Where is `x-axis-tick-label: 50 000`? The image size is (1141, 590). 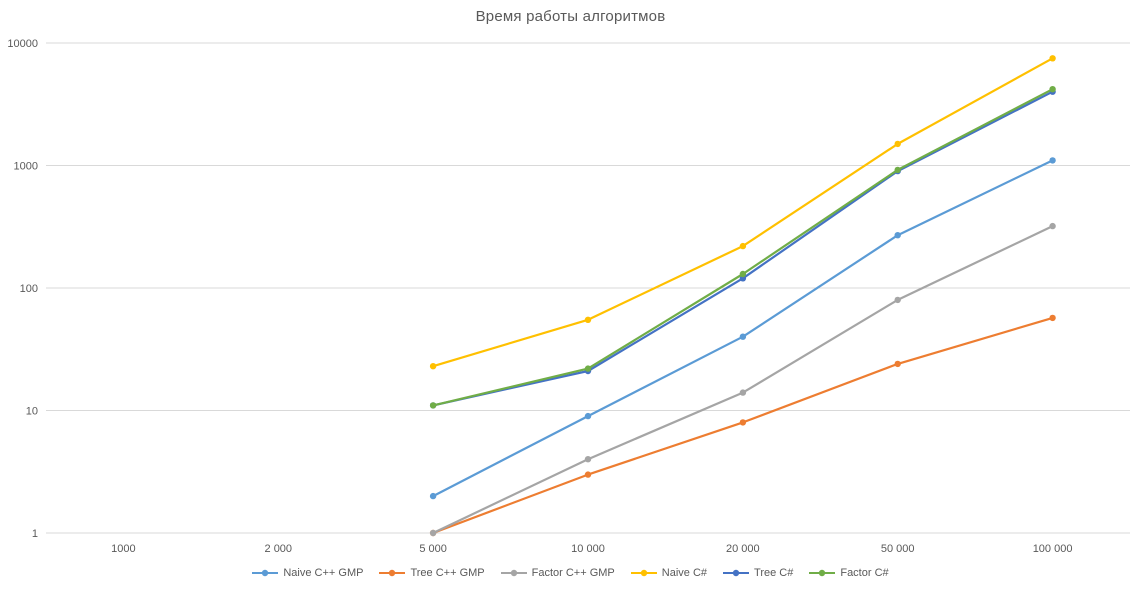 x-axis-tick-label: 50 000 is located at coordinates (898, 549).